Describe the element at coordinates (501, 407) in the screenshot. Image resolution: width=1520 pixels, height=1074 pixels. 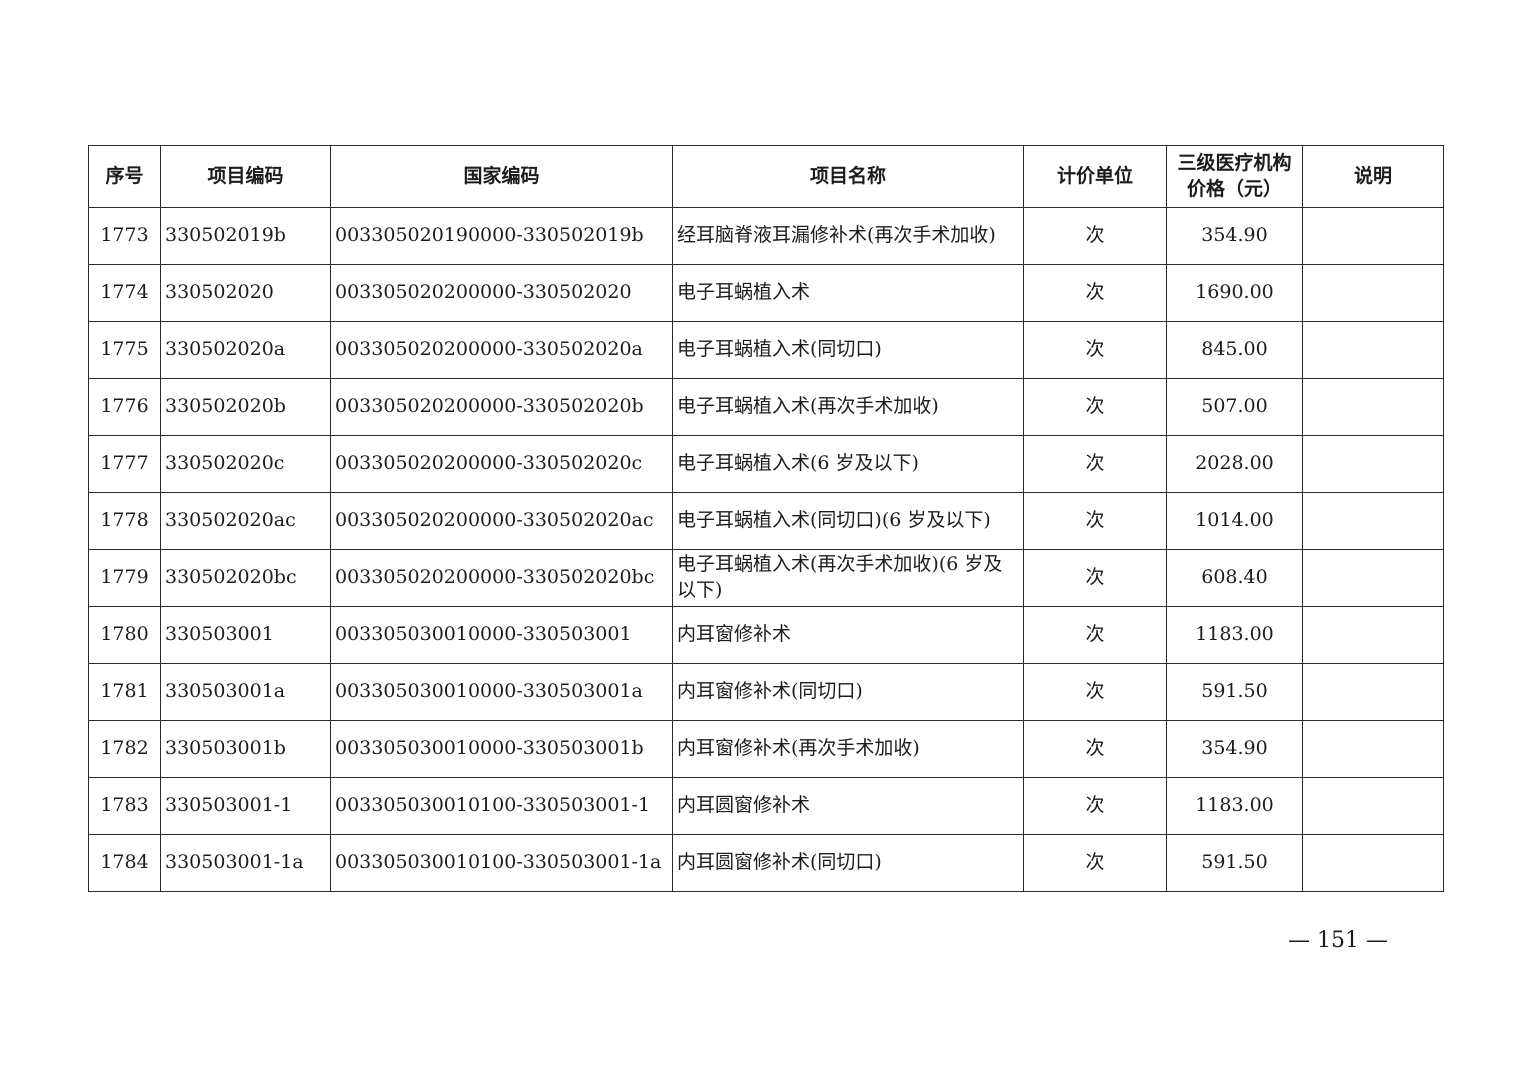
I see `cell-national_code: 003305020200000-330502020b` at that location.